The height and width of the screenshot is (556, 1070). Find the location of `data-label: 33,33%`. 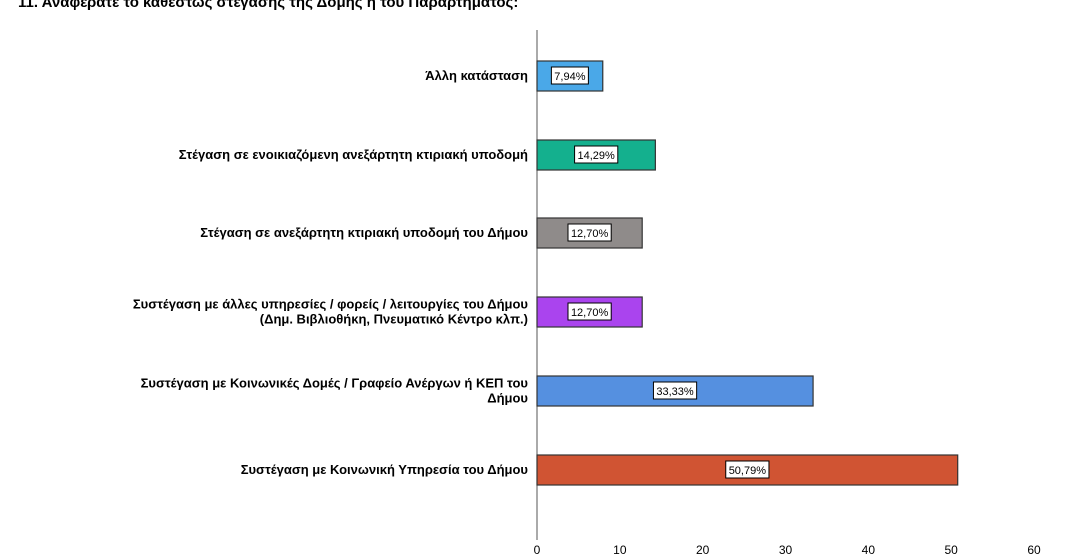

data-label: 33,33% is located at coordinates (675, 392).